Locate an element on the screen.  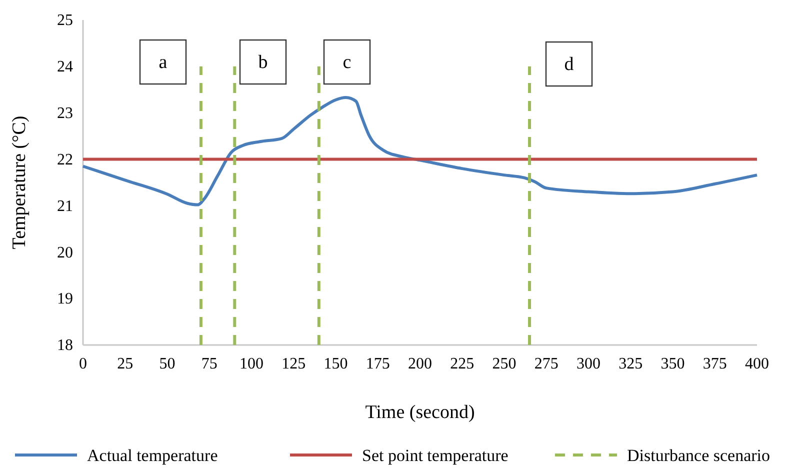
x-tick-label: 325 is located at coordinates (630, 363).